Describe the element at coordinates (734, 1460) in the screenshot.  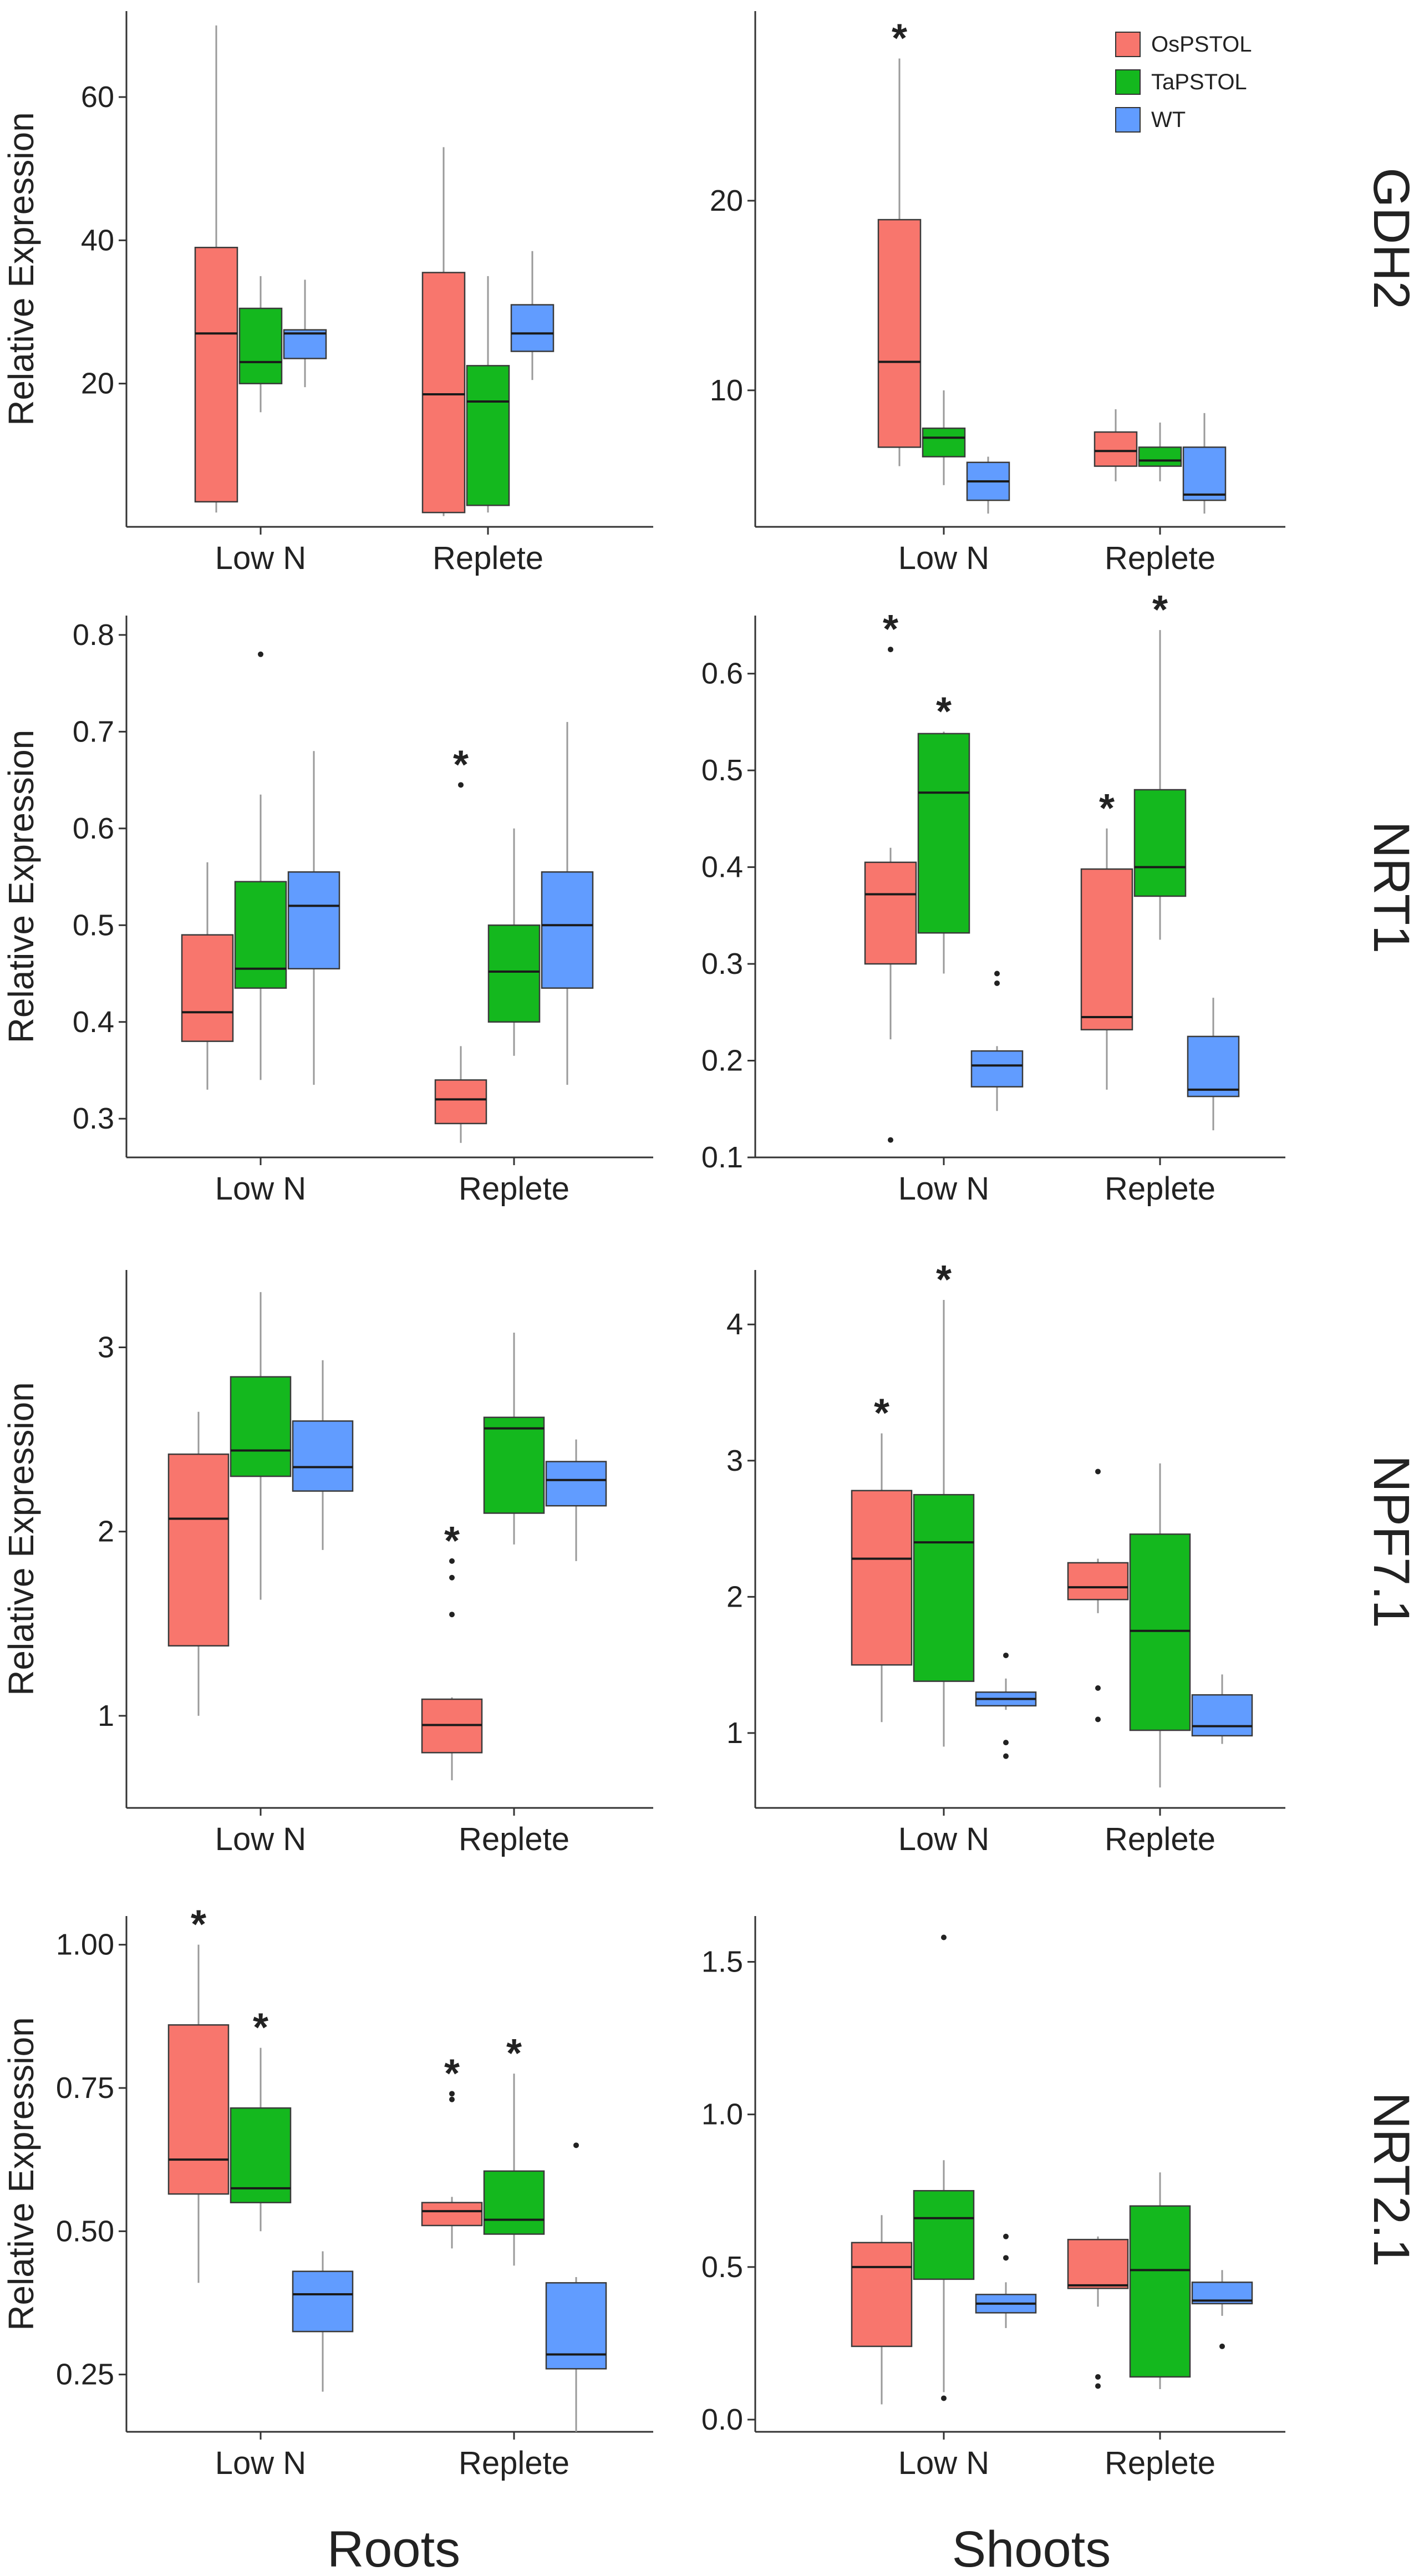
I see `y-tick-label: 3` at that location.